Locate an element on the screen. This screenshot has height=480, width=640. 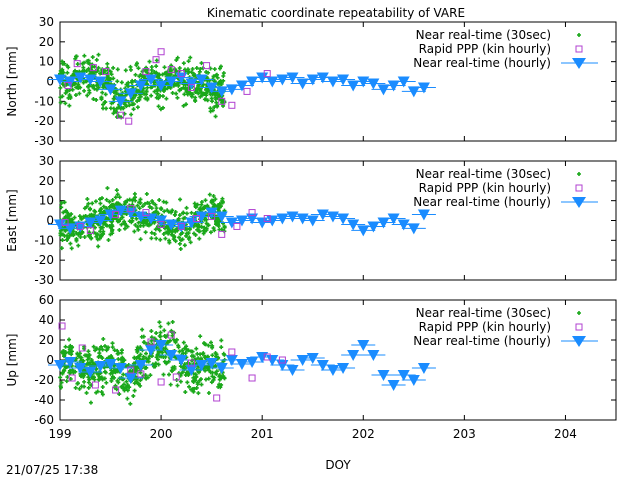
legend-label: Near real-time (hourly) is located at coordinates (482, 341).